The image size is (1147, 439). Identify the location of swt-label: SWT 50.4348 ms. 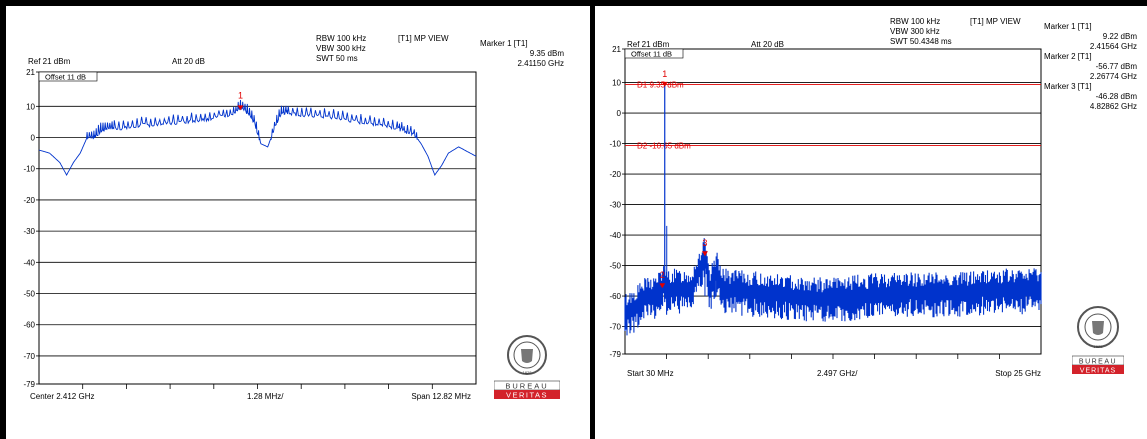
(921, 41).